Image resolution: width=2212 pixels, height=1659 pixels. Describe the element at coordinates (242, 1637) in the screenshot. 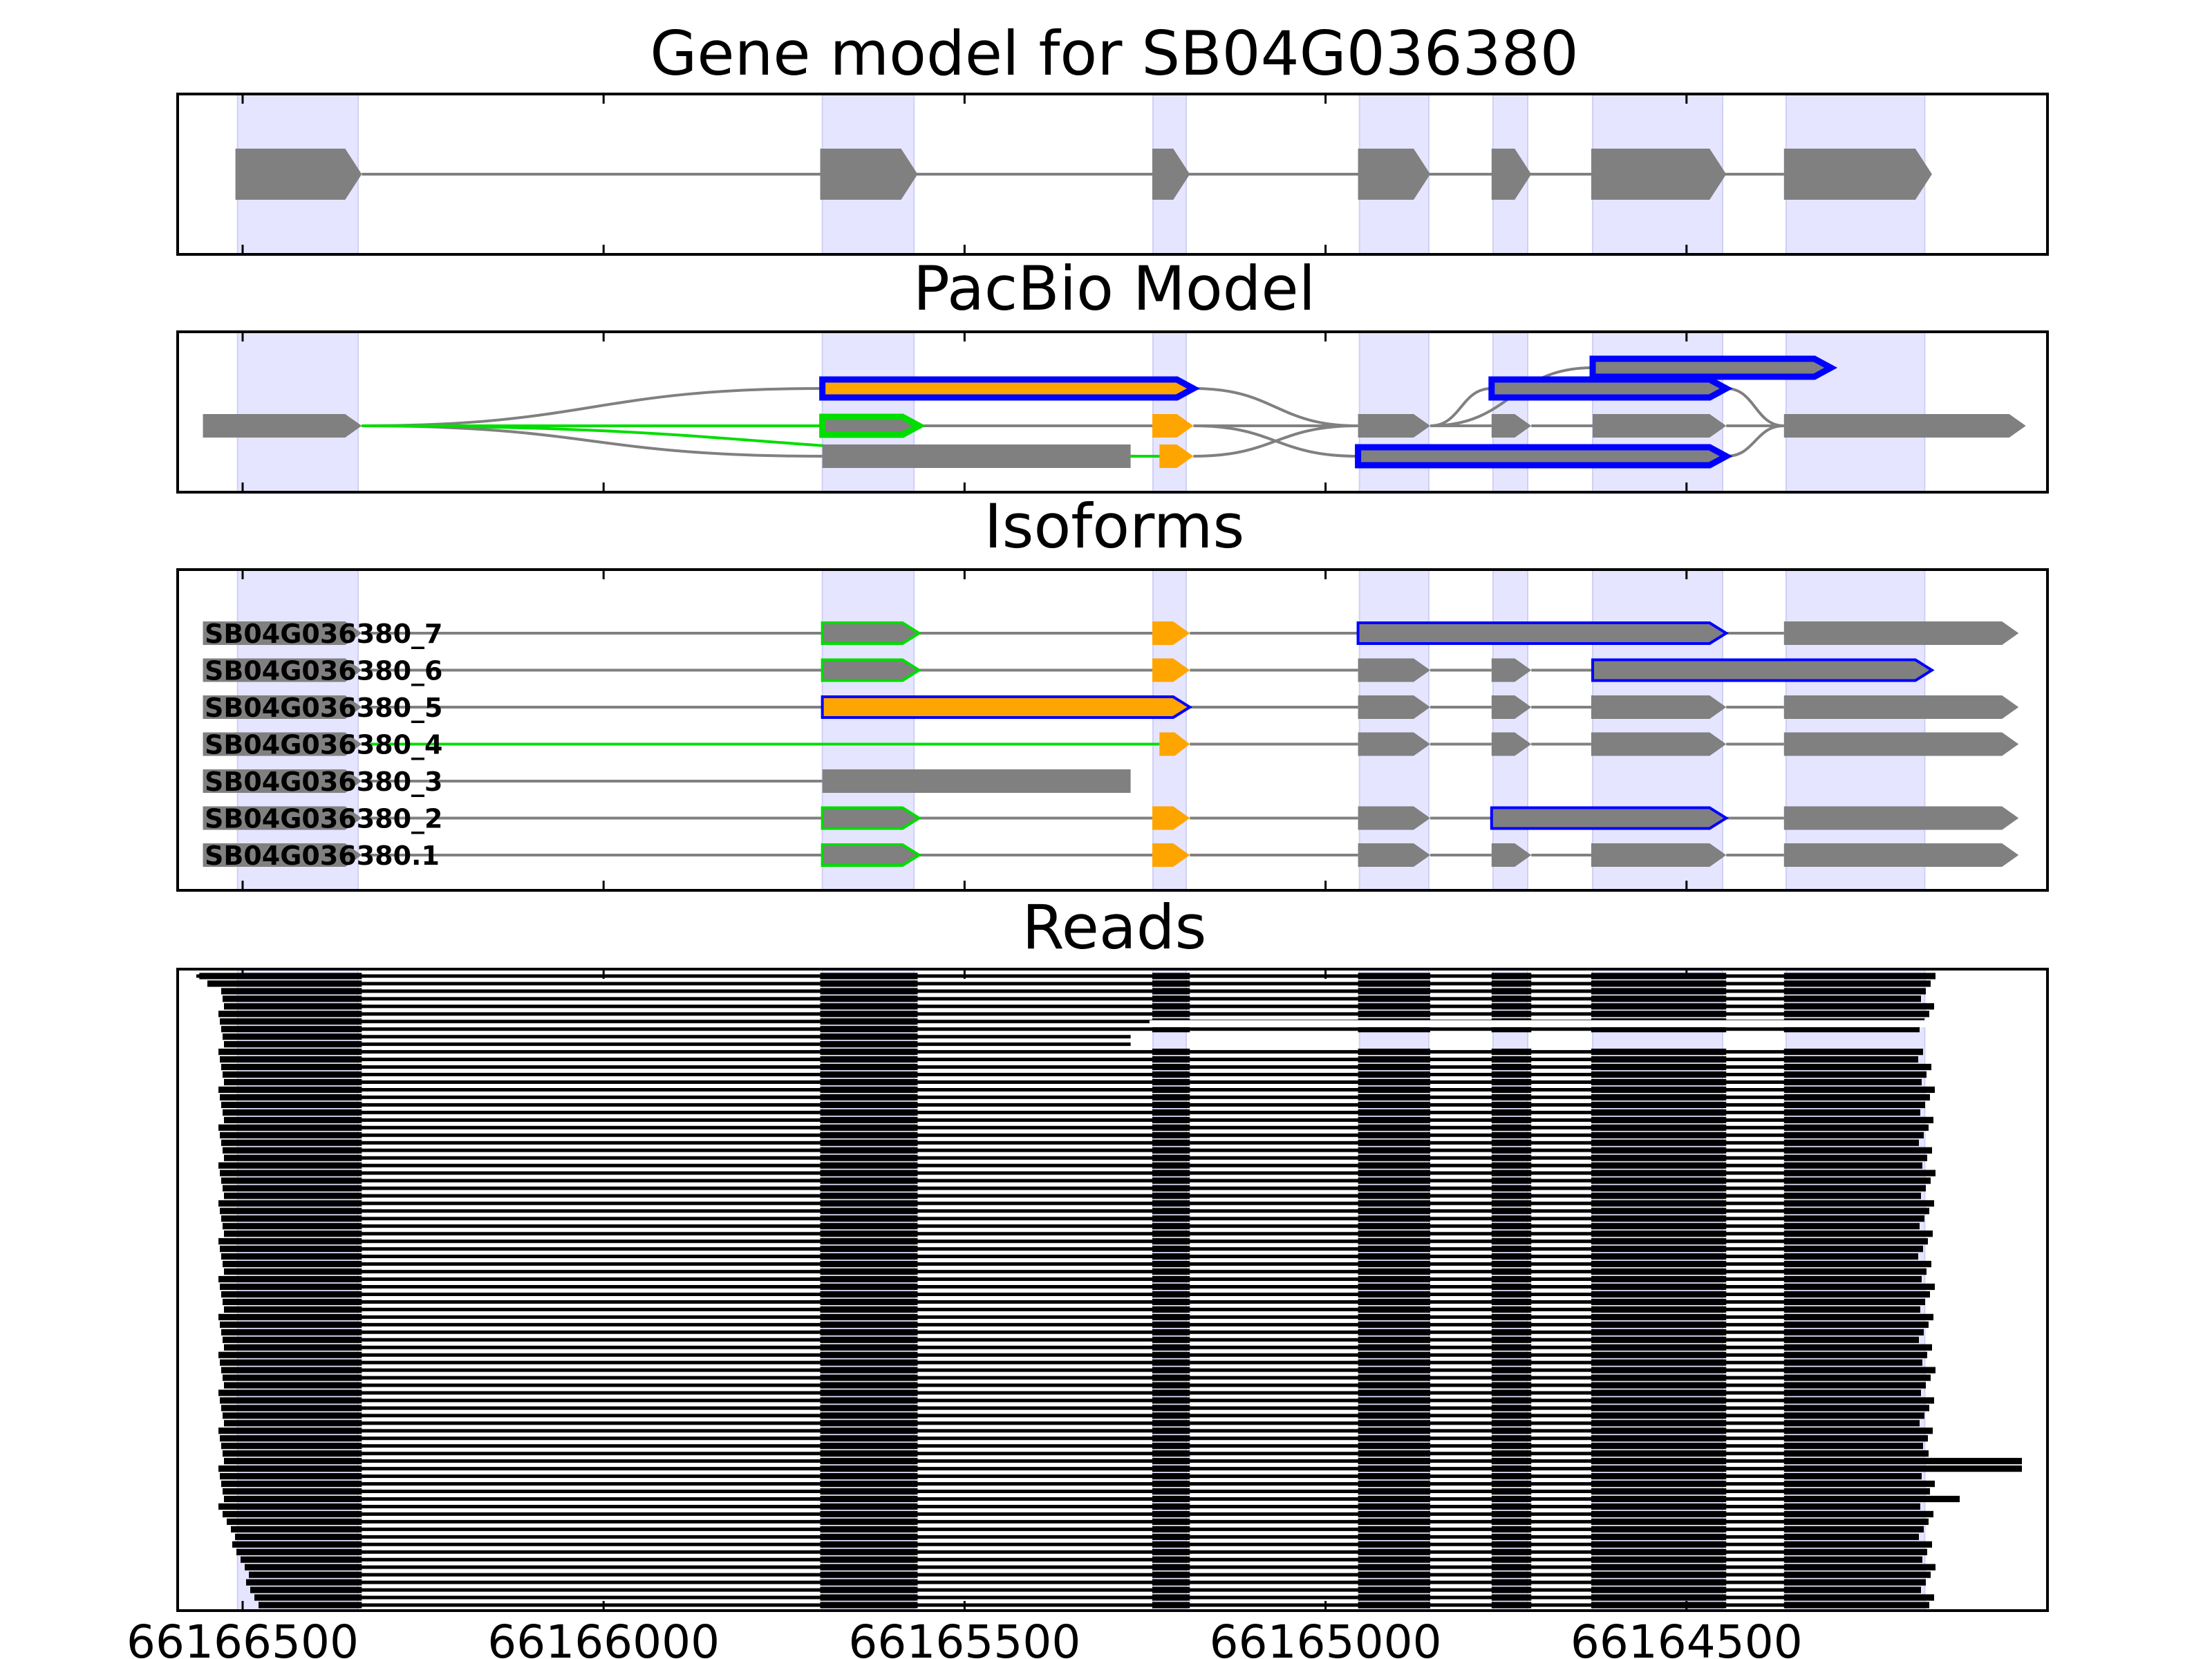

I see `x-tick-label: 66166500` at that location.